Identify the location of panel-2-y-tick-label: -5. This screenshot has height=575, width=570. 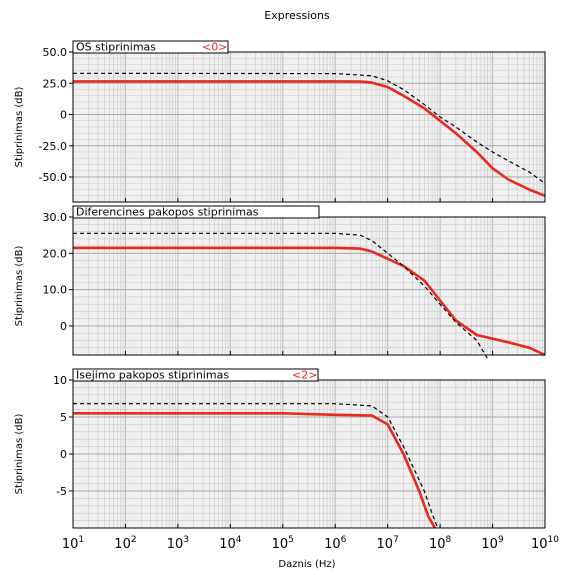
(61, 491).